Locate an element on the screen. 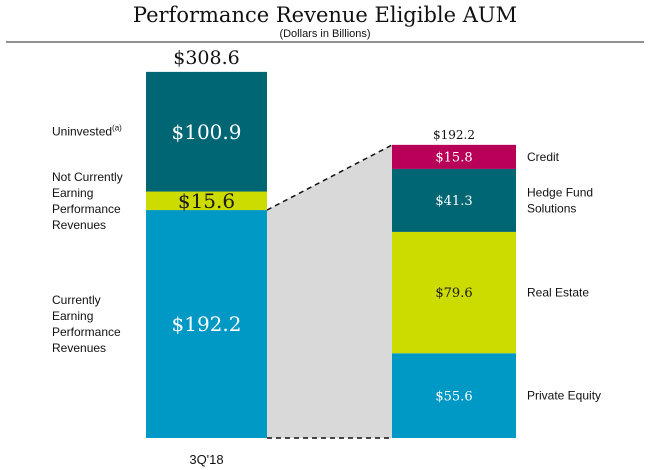 This screenshot has height=470, width=650. connector-area is located at coordinates (329, 291).